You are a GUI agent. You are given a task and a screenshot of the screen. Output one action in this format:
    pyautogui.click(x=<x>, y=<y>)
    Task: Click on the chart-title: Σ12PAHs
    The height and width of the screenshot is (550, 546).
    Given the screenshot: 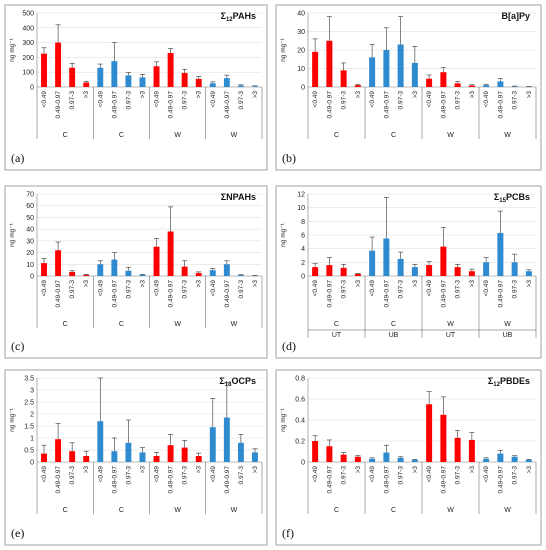 What is the action you would take?
    pyautogui.click(x=238, y=17)
    